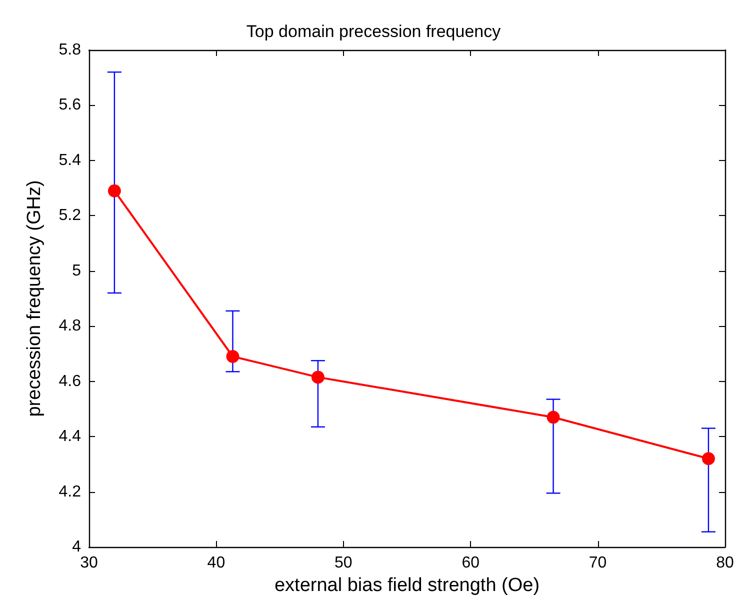 The width and height of the screenshot is (747, 616). Describe the element at coordinates (725, 563) in the screenshot. I see `x-tick-label: 80` at that location.